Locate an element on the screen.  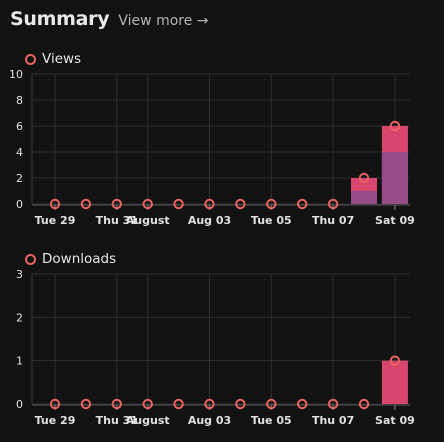
view-more-link: View more → is located at coordinates (163, 21).